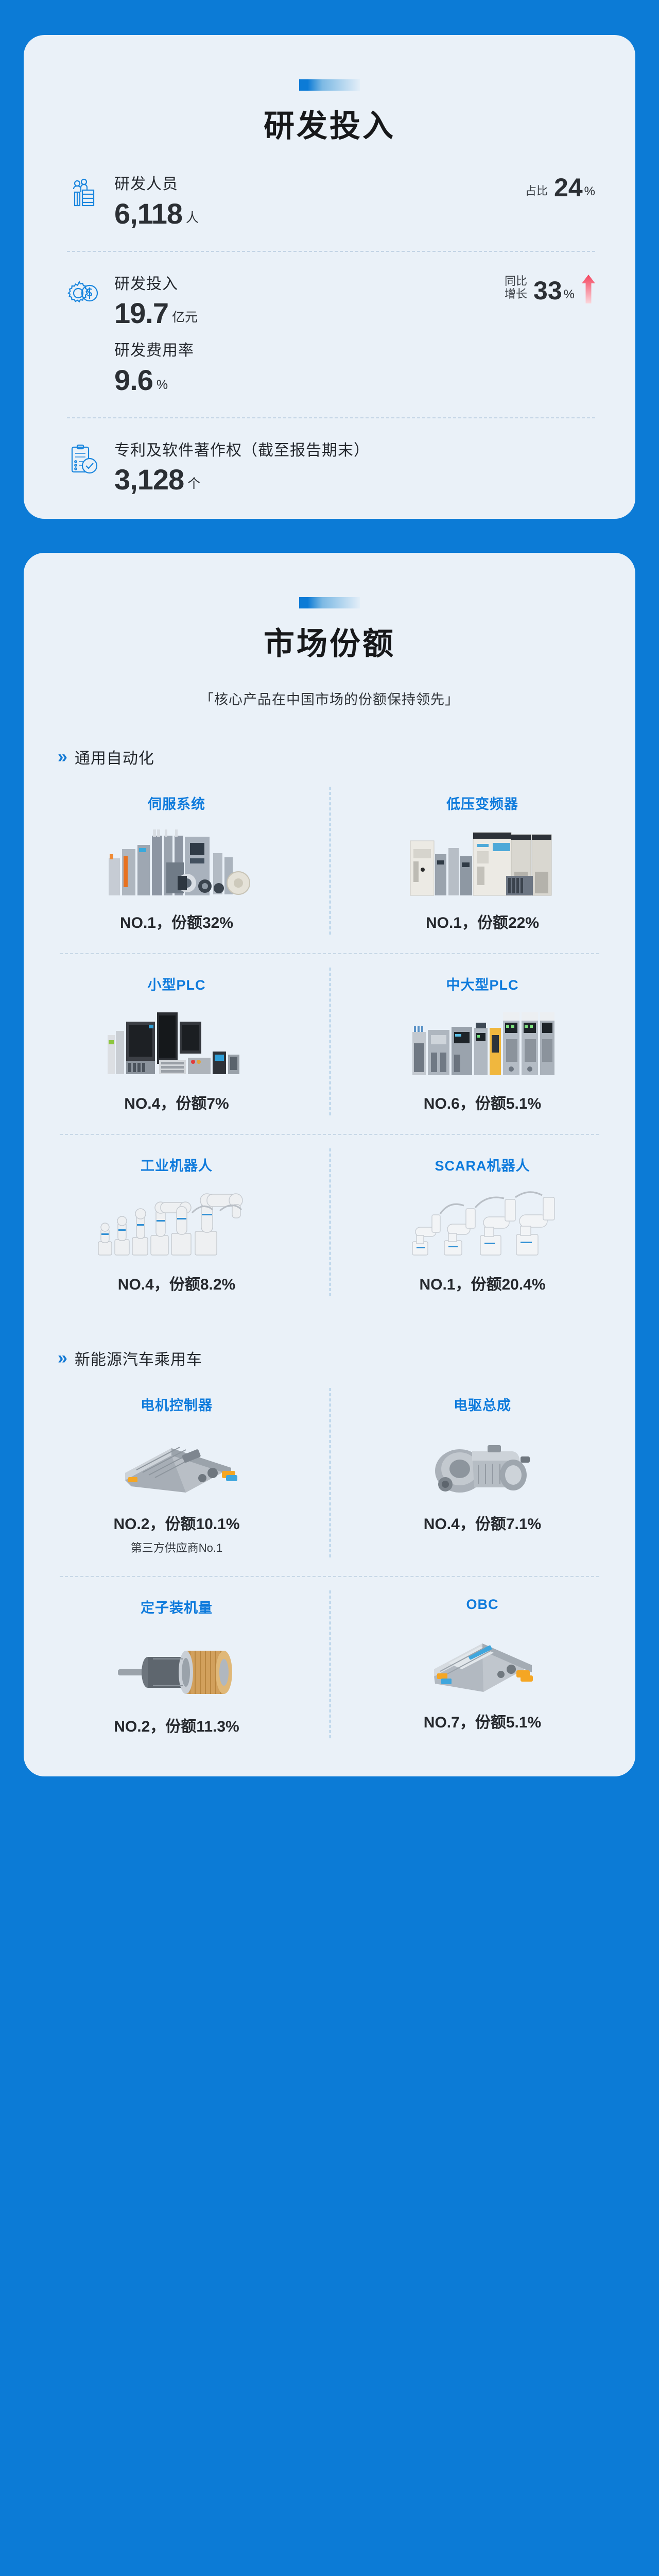 Image resolution: width=659 pixels, height=2576 pixels. I want to click on category-header-nev: » 新能源汽车乘用车, so click(329, 1358).